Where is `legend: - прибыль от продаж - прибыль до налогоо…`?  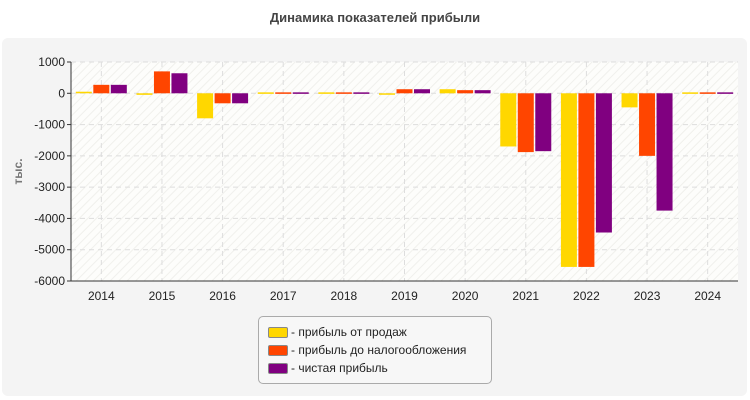
legend: - прибыль от продаж - прибыль до налогоо… is located at coordinates (375, 350).